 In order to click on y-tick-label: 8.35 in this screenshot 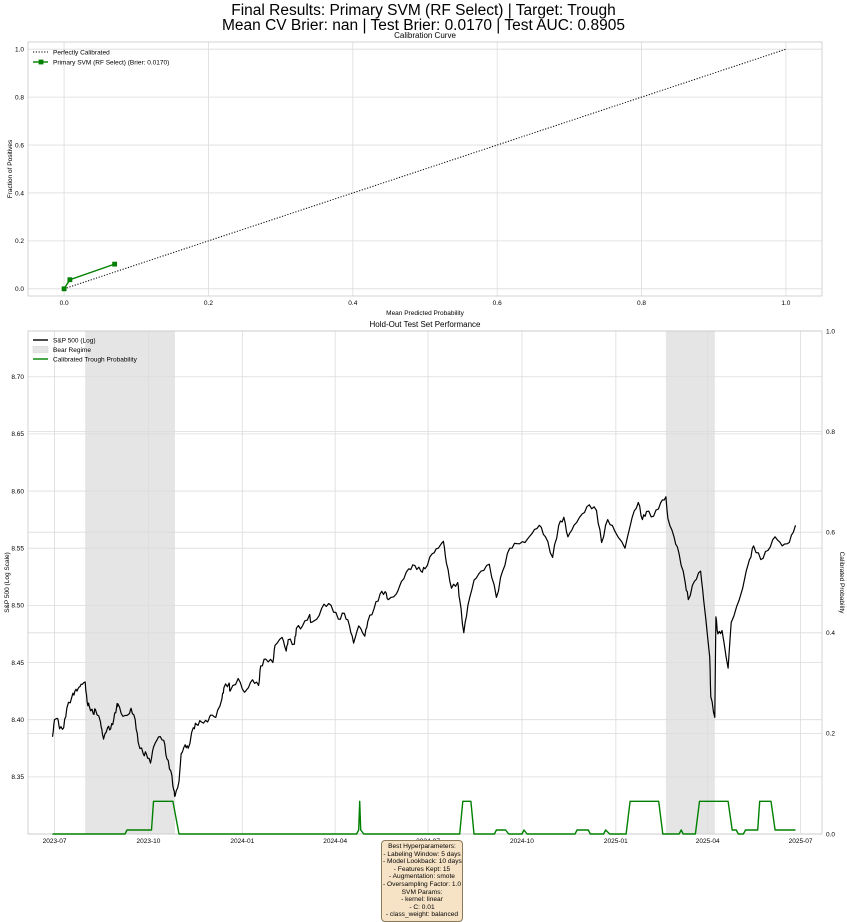, I will do `click(17, 777)`.